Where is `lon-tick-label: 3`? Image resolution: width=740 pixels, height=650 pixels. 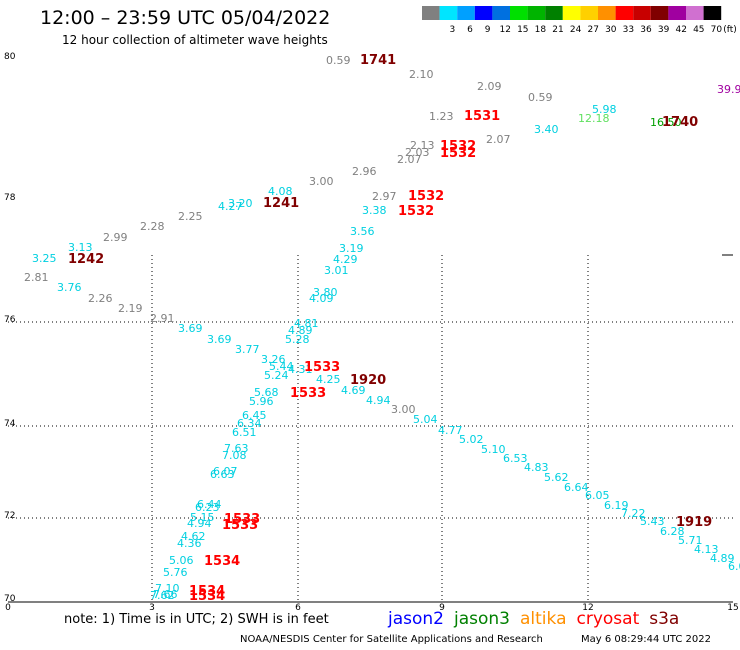
lon-tick-label: 3 is located at coordinates (152, 608).